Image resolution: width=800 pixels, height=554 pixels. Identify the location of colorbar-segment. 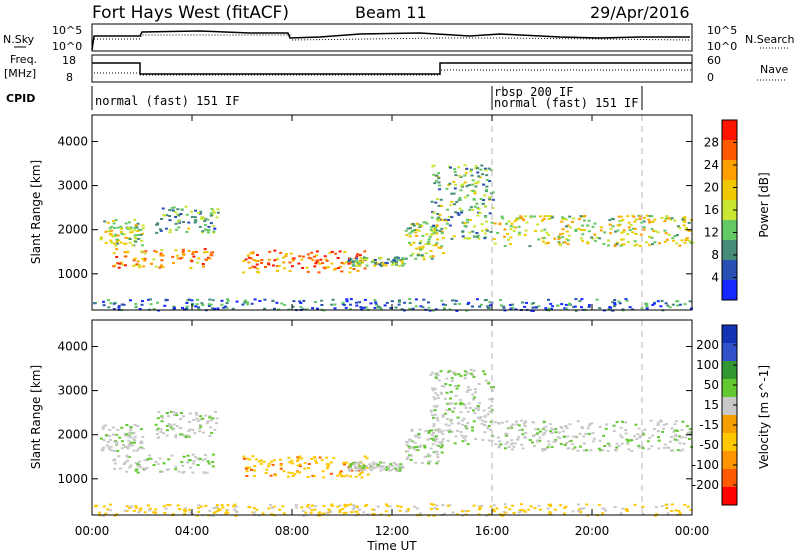
(729, 210).